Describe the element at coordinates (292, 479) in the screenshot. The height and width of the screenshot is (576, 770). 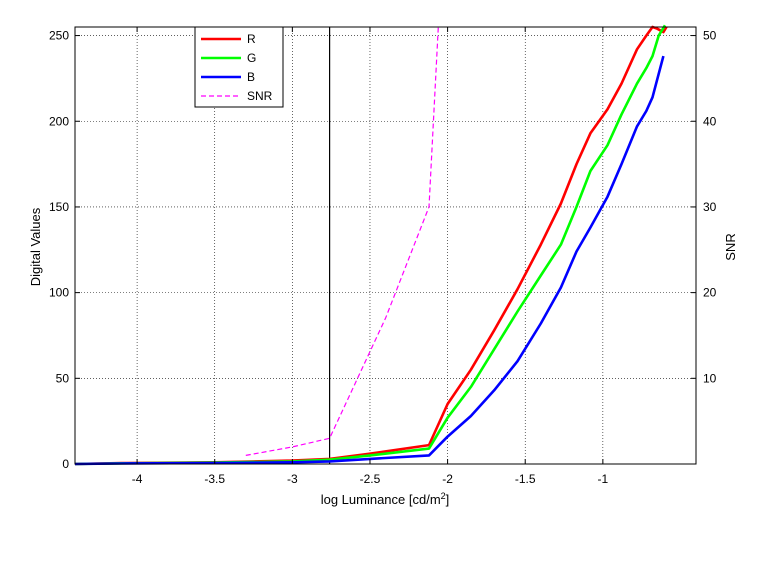
I see `x-tick-label: -3` at that location.